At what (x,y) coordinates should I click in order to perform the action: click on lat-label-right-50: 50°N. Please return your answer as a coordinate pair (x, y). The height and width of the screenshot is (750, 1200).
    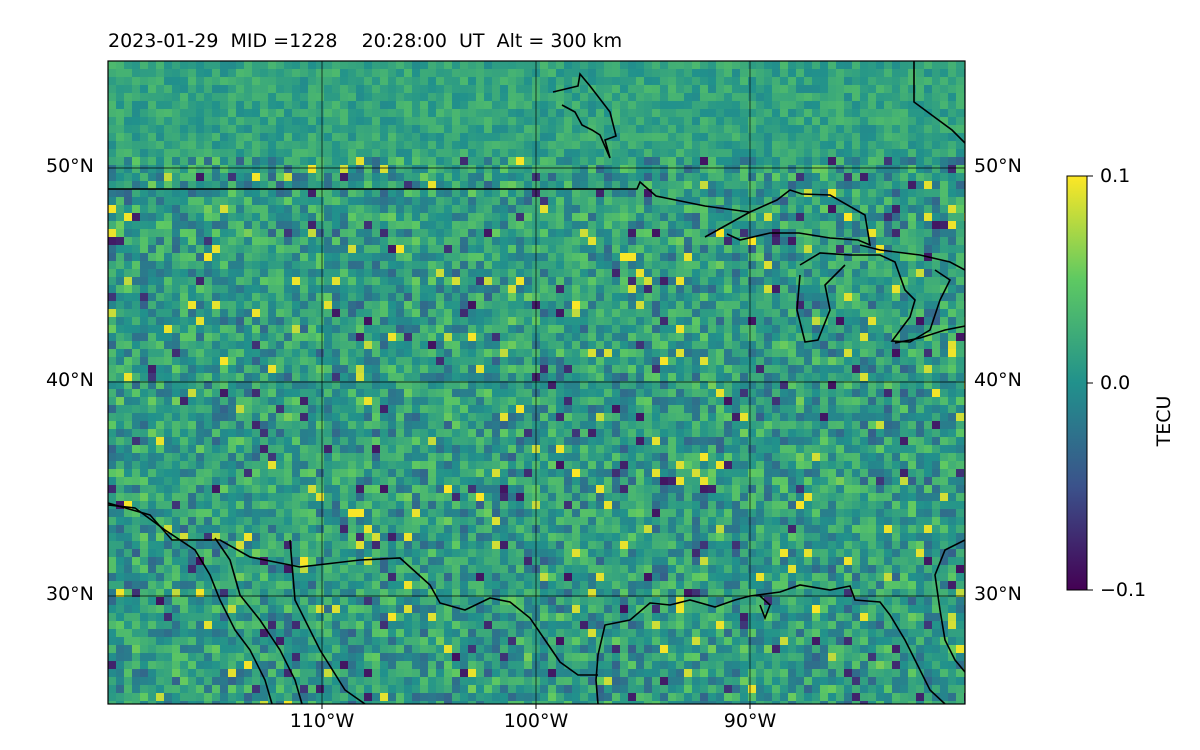
    Looking at the image, I should click on (998, 166).